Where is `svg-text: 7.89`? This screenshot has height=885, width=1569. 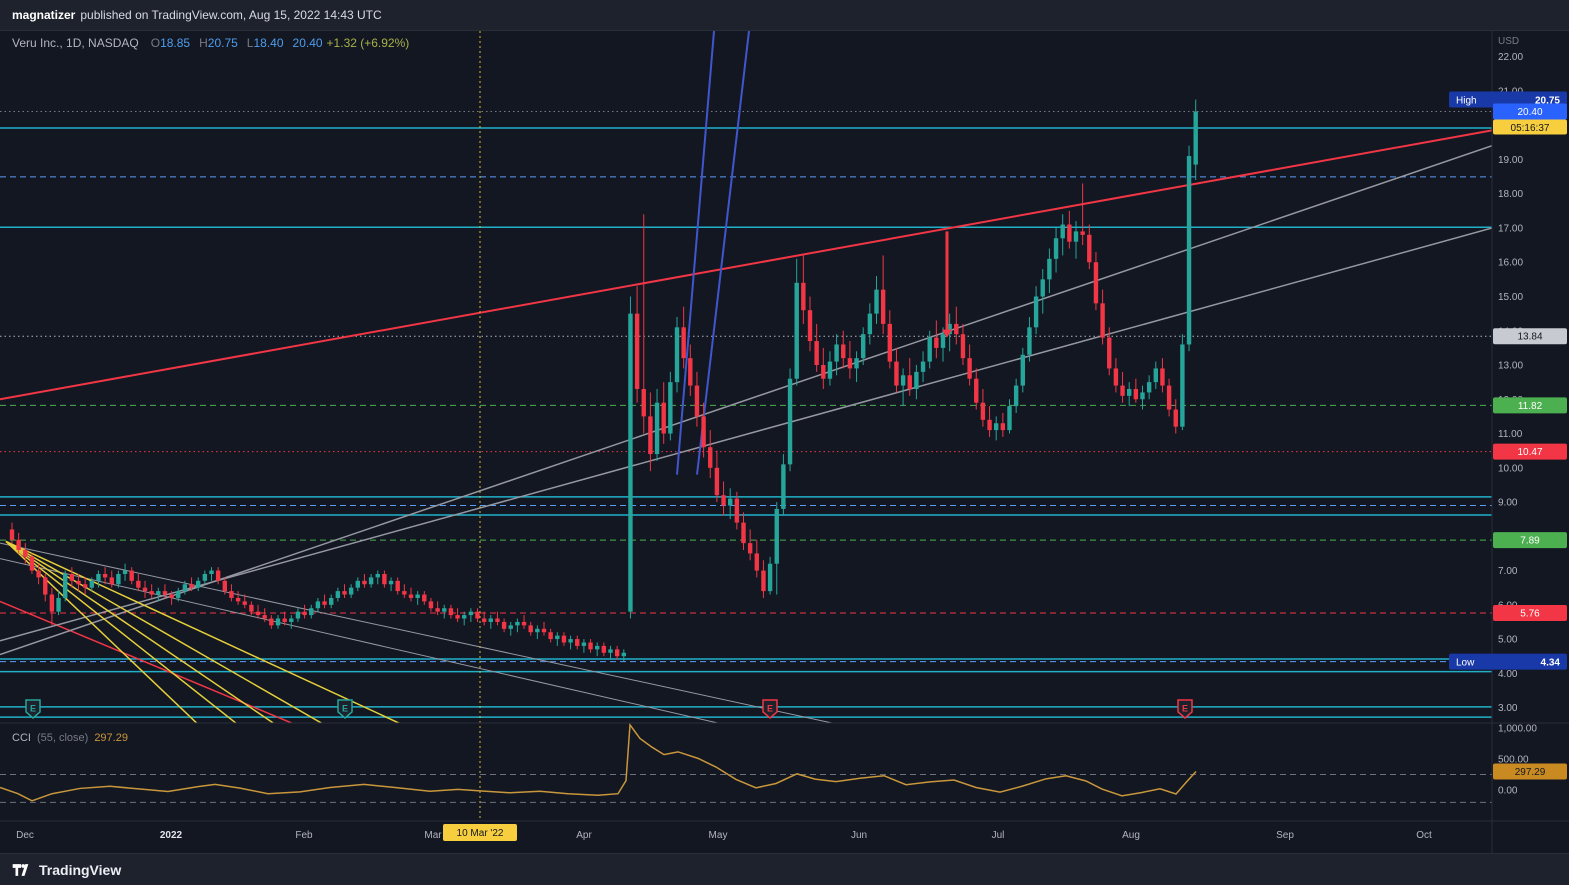 svg-text: 7.89 is located at coordinates (1530, 541).